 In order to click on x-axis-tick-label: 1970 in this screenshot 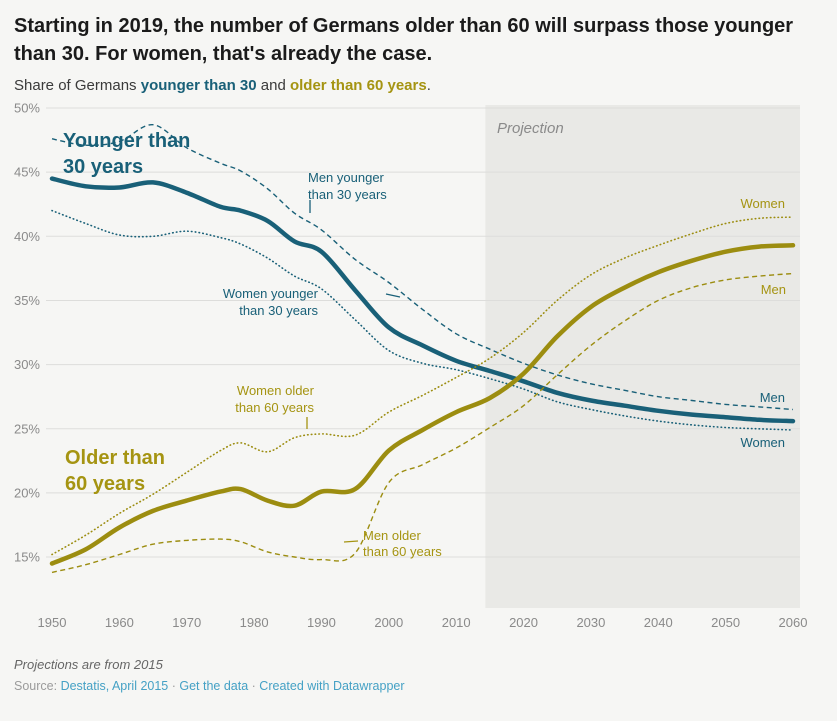, I will do `click(186, 622)`.